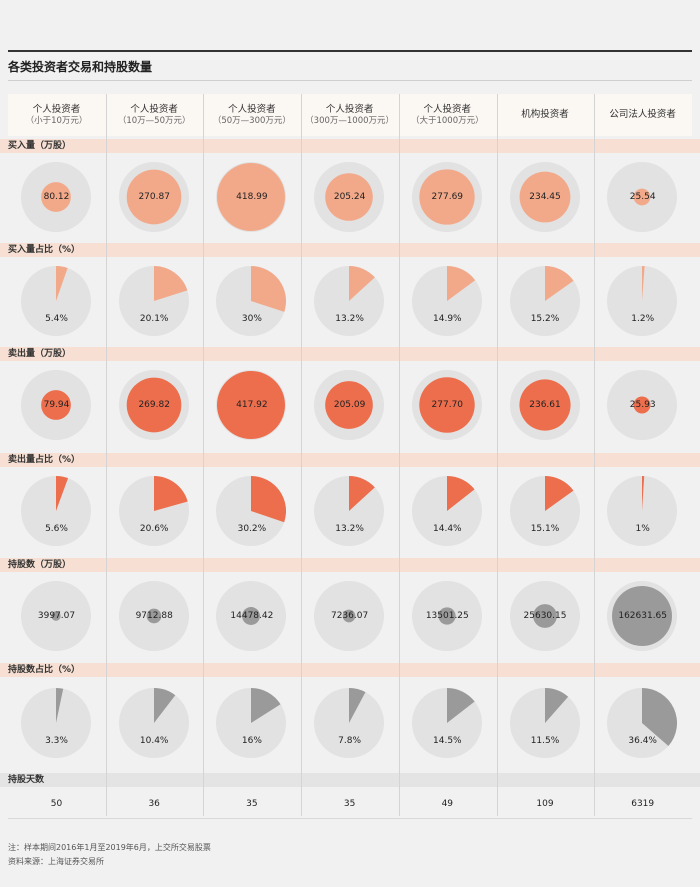 The width and height of the screenshot is (700, 887). I want to click on holdings-cell: 3997.07, so click(56, 616).